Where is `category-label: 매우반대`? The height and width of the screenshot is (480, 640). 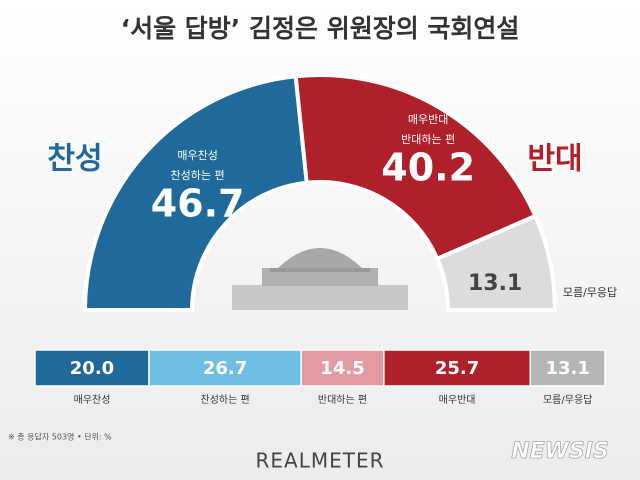
category-label: 매우반대 is located at coordinates (457, 400).